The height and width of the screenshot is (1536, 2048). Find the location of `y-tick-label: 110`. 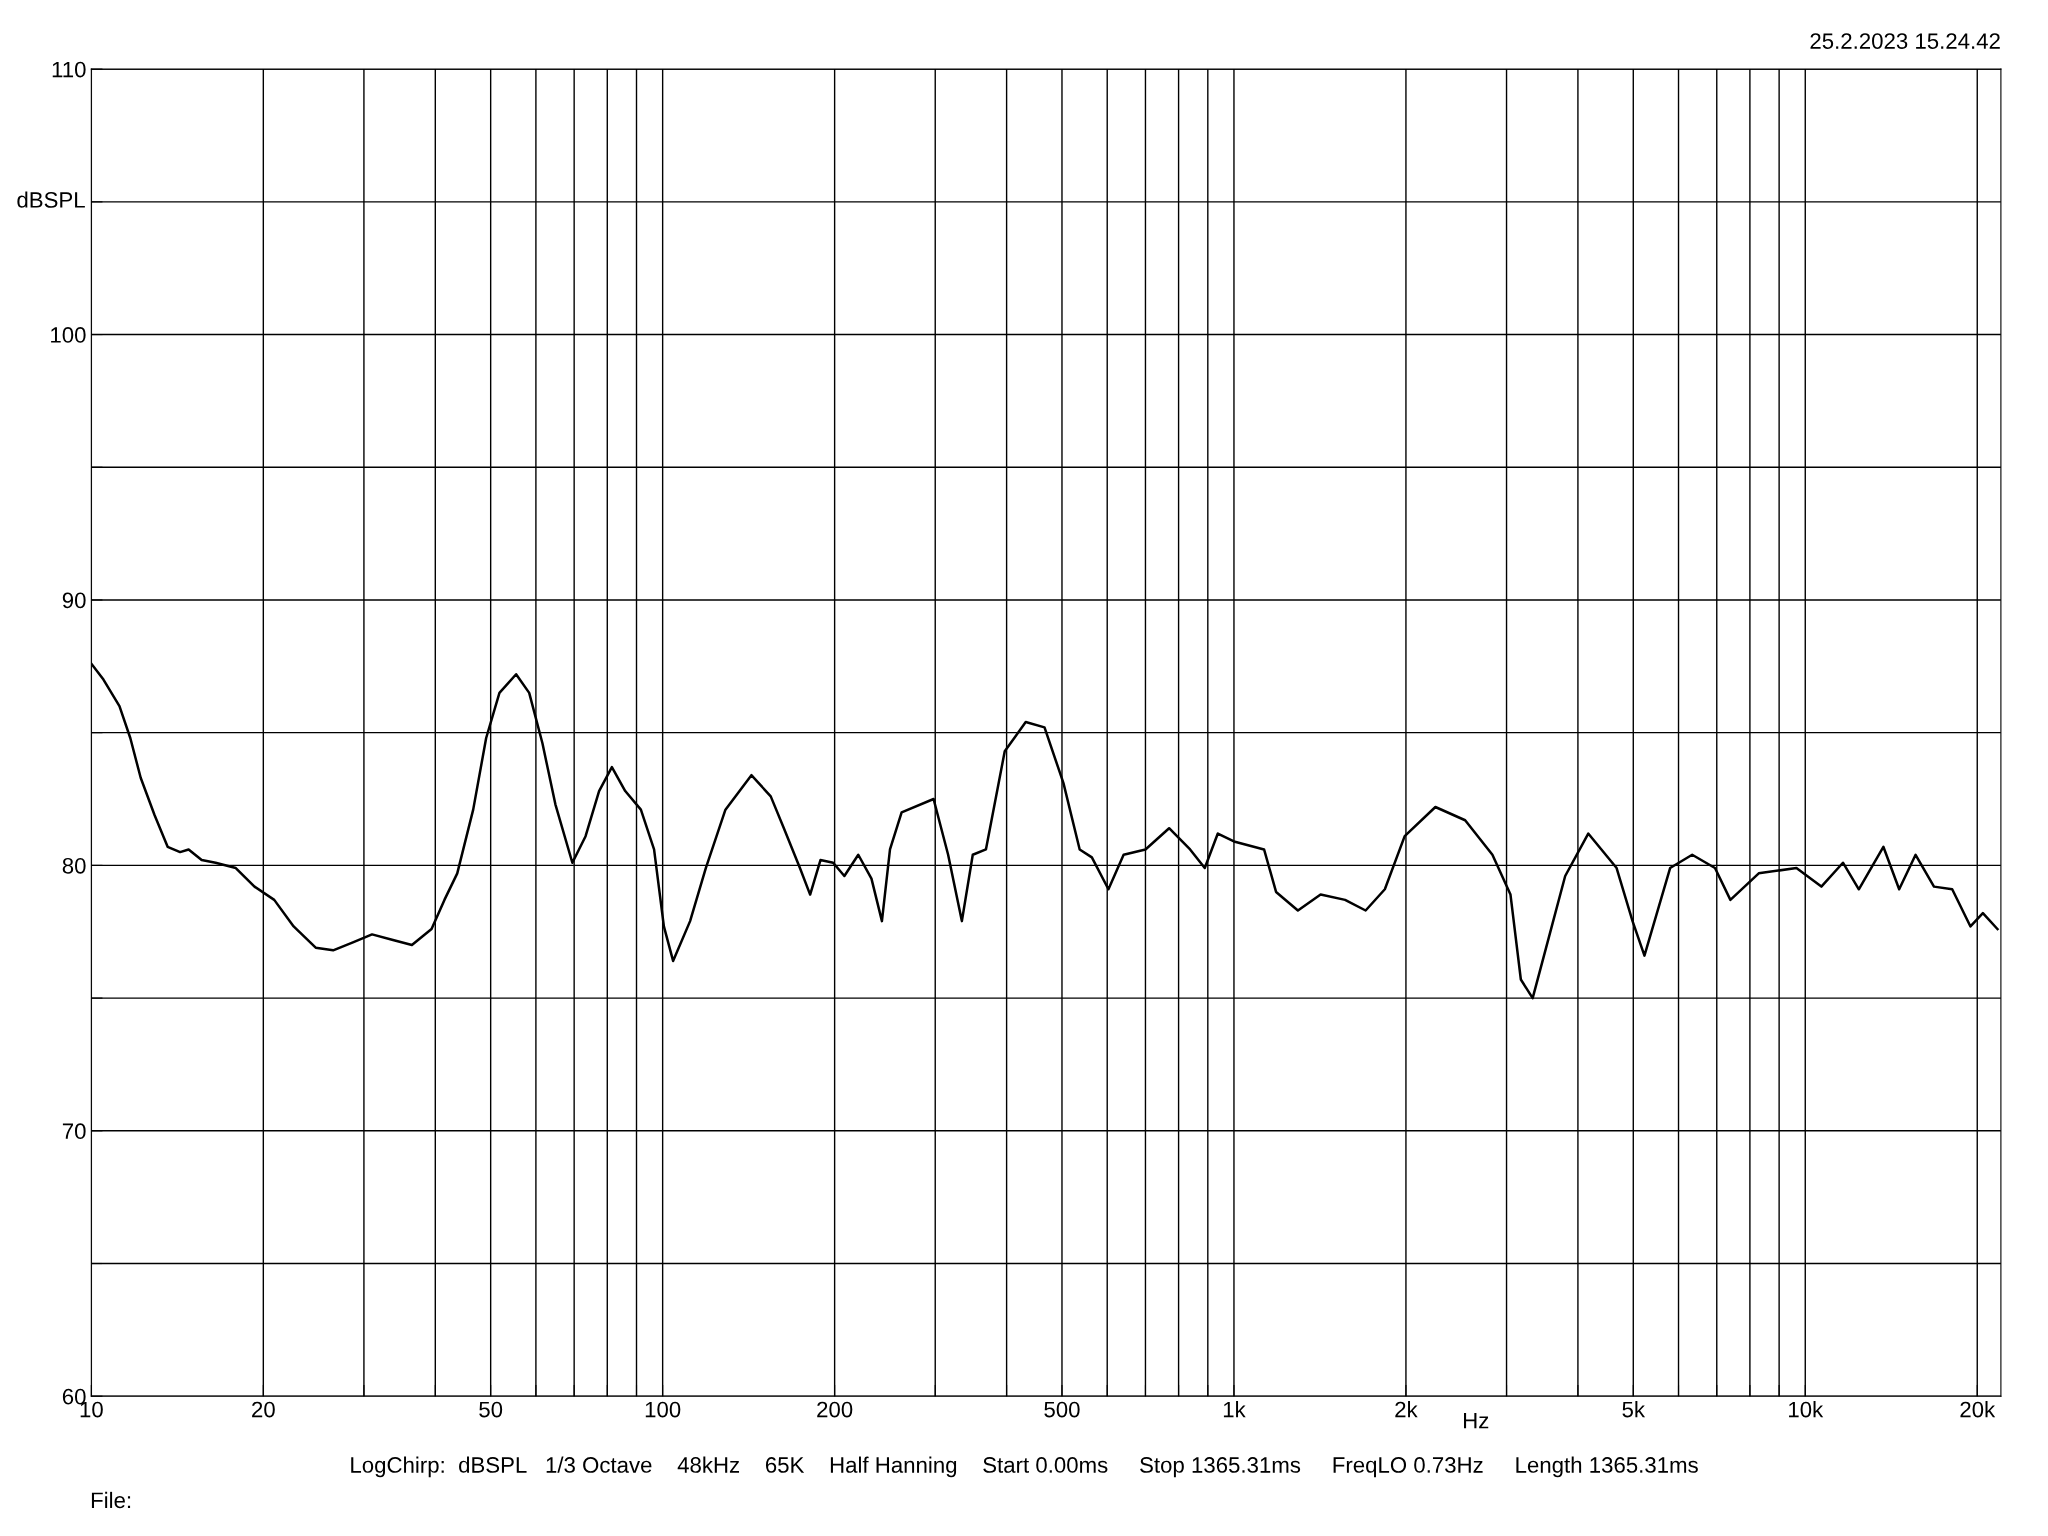

y-tick-label: 110 is located at coordinates (69, 69).